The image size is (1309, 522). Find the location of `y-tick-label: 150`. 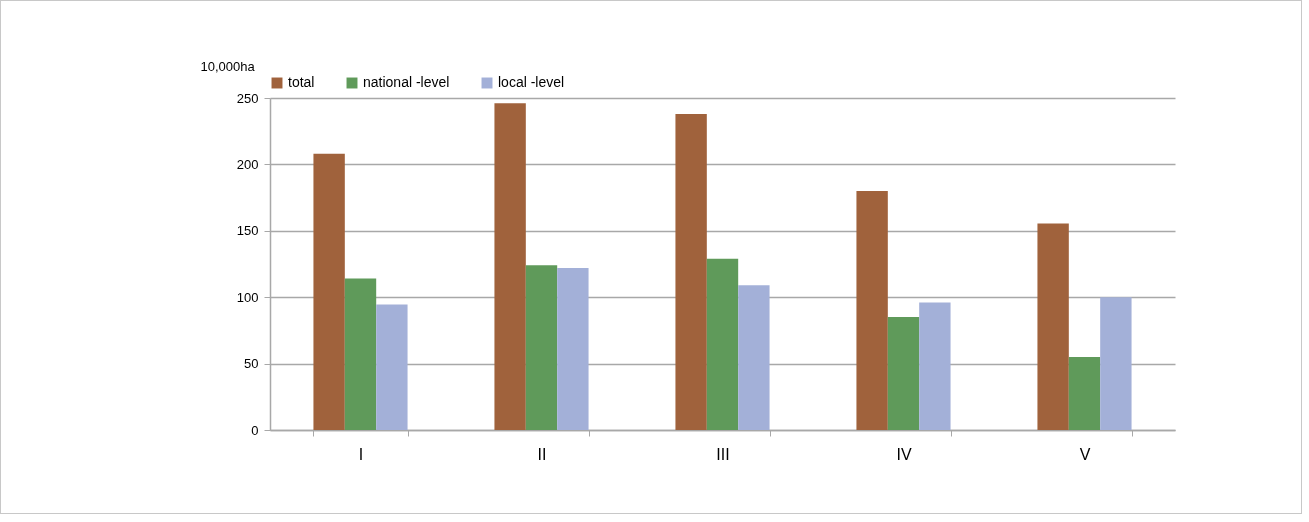

y-tick-label: 150 is located at coordinates (247, 231).